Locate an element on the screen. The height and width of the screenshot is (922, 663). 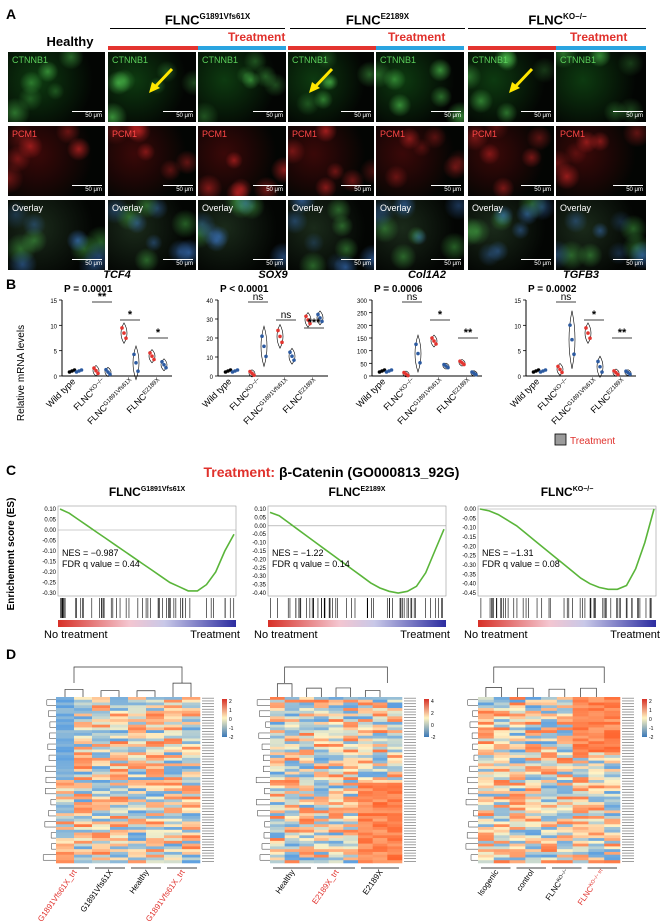
treatment-legend-swatch is located at coordinates (560, 439).